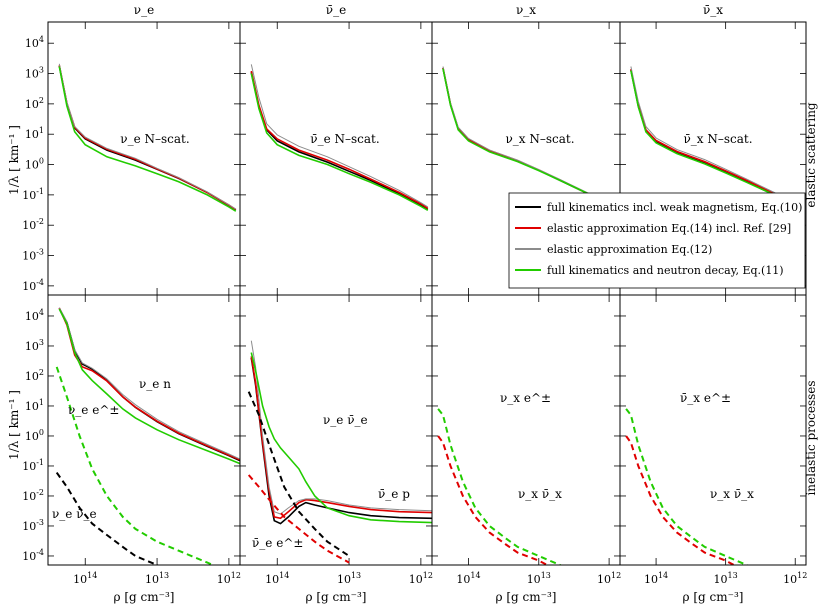  Describe the element at coordinates (14, 425) in the screenshot. I see `ylabel-bottom: 1/λ [ km⁻¹ ]` at that location.